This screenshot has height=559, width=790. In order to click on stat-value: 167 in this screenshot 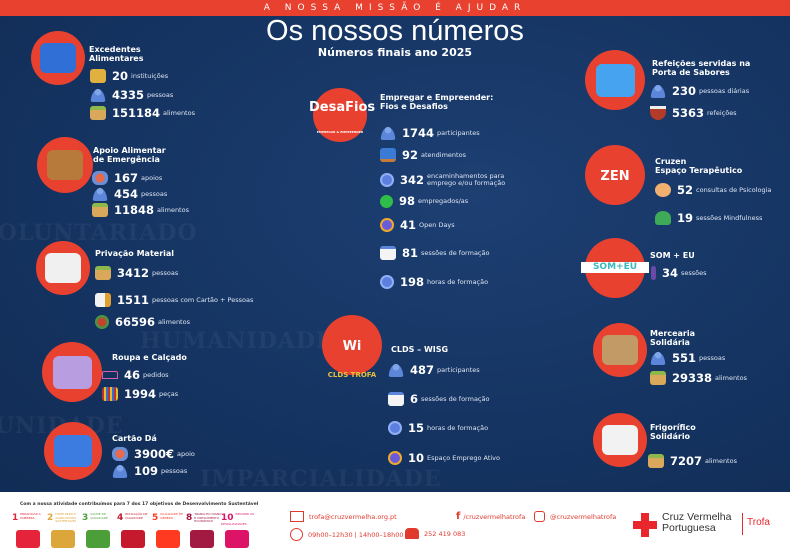, I will do `click(126, 178)`.